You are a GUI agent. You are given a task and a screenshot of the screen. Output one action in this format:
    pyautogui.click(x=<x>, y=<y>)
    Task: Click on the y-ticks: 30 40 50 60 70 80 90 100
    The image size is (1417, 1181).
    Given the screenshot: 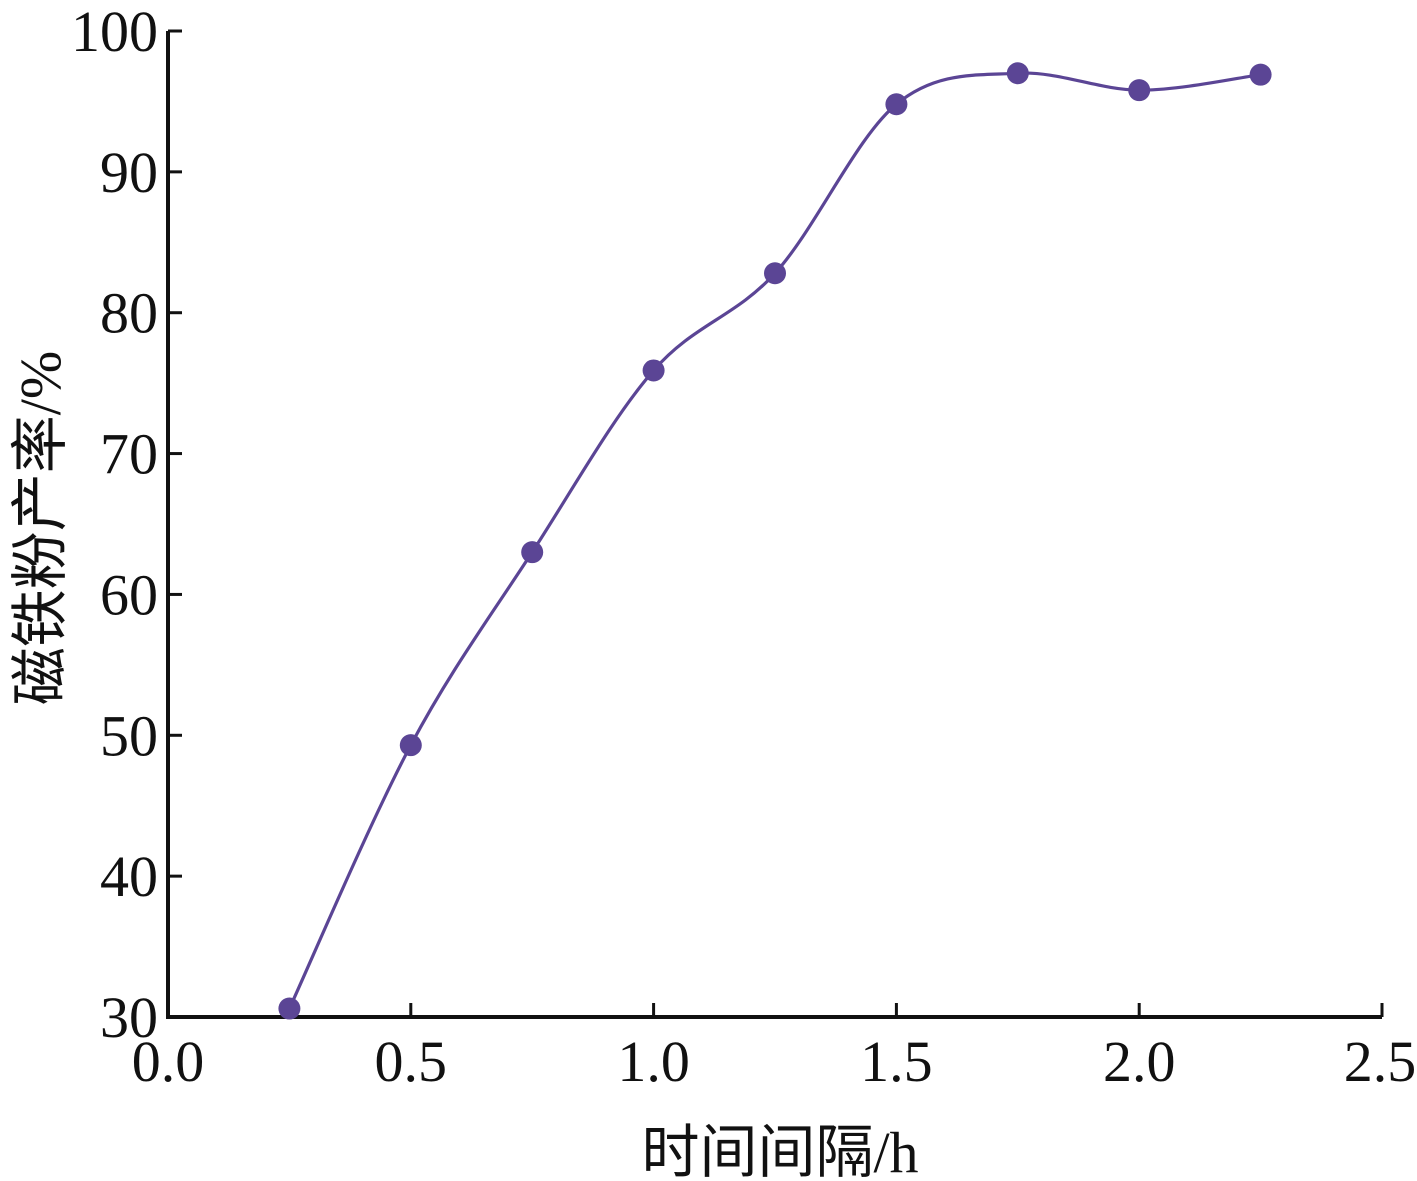 What is the action you would take?
    pyautogui.click(x=126, y=525)
    